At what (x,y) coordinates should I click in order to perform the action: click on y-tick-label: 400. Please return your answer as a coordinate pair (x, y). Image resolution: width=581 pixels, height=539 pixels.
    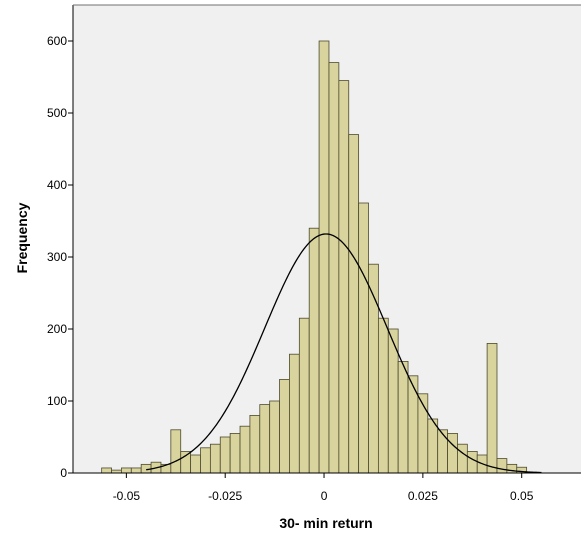
    Looking at the image, I should click on (57, 185).